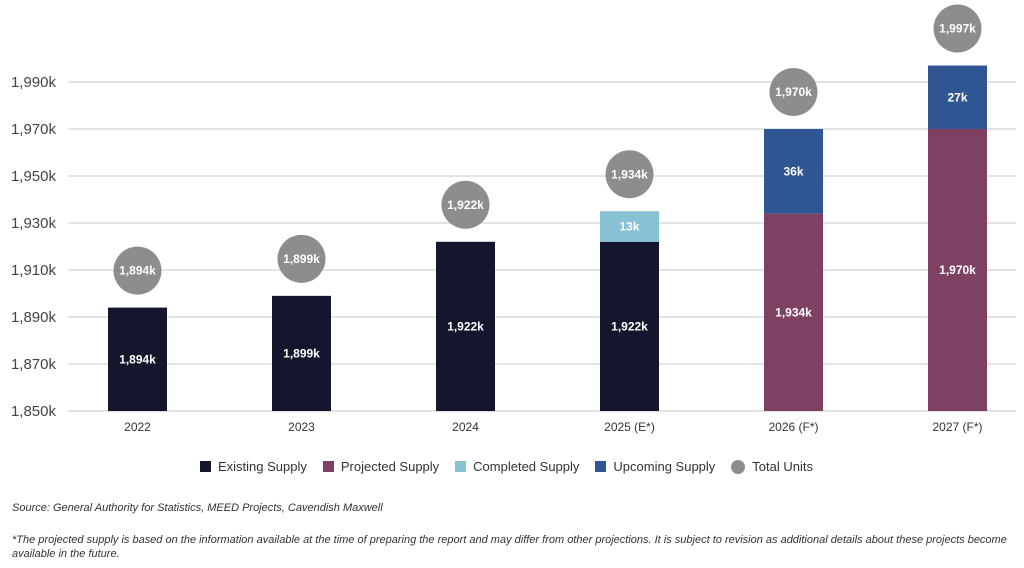 This screenshot has width=1024, height=568. Describe the element at coordinates (34, 317) in the screenshot. I see `y-tick-label: 1,890k` at that location.